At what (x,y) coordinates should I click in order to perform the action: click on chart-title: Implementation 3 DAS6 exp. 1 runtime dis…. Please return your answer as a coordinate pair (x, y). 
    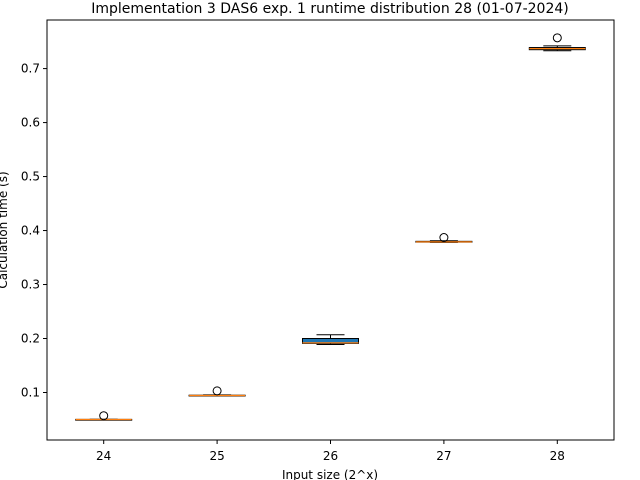
    Looking at the image, I should click on (330, 9).